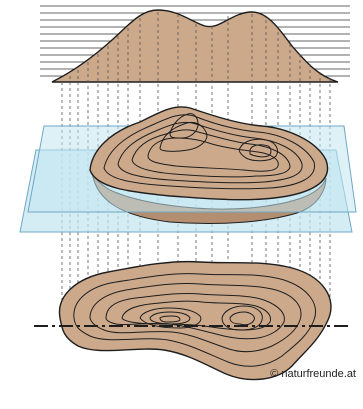  Describe the element at coordinates (313, 374) in the screenshot. I see `copyright-credit: © naturfreunde.at` at that location.